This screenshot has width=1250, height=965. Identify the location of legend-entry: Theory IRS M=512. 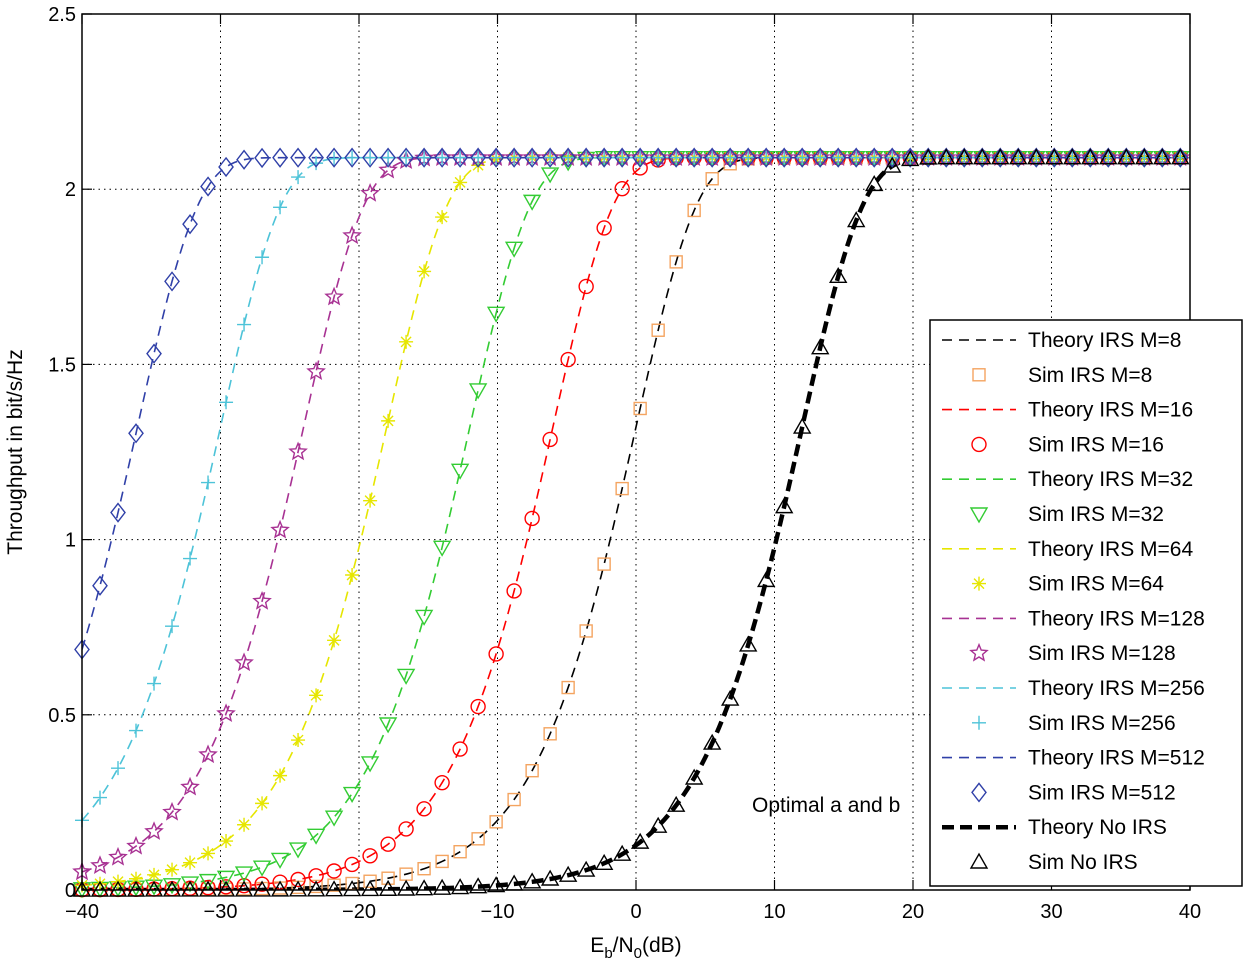
(1073, 758).